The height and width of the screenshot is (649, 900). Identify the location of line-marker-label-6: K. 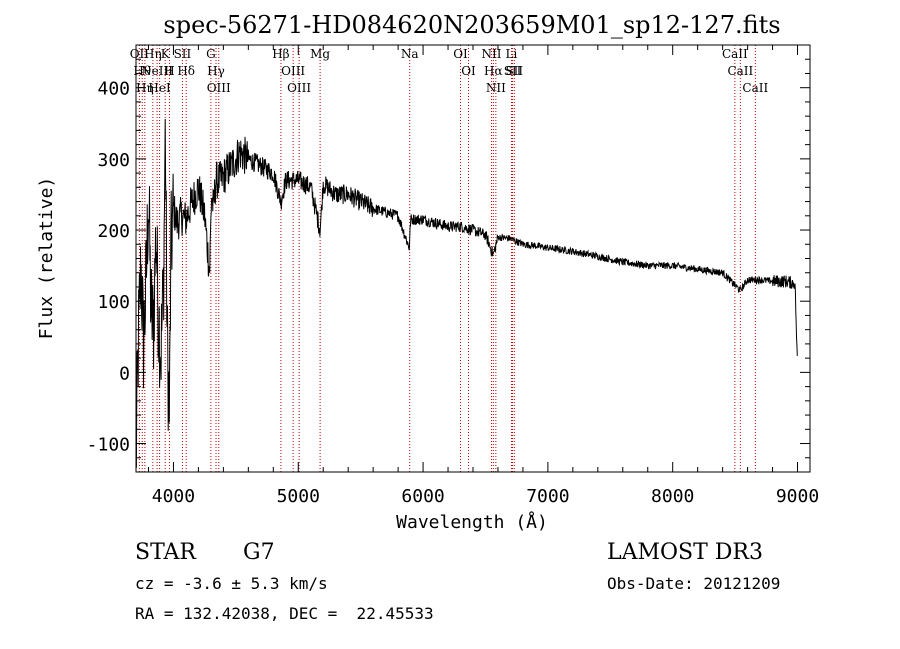
(166, 54).